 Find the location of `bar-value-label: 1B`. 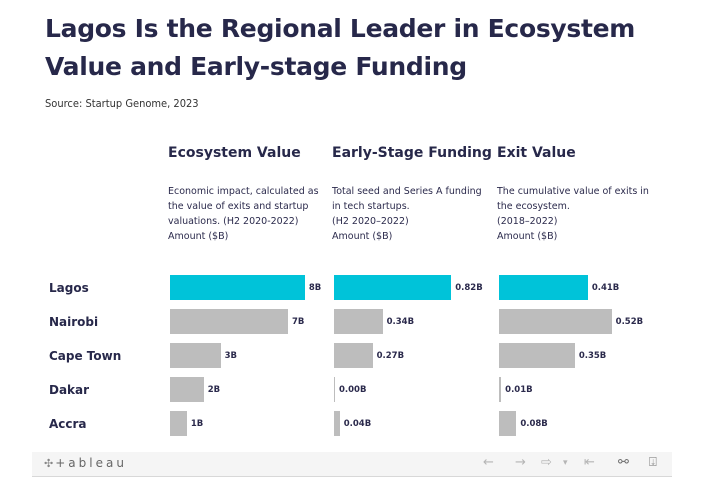

bar-value-label: 1B is located at coordinates (197, 424).